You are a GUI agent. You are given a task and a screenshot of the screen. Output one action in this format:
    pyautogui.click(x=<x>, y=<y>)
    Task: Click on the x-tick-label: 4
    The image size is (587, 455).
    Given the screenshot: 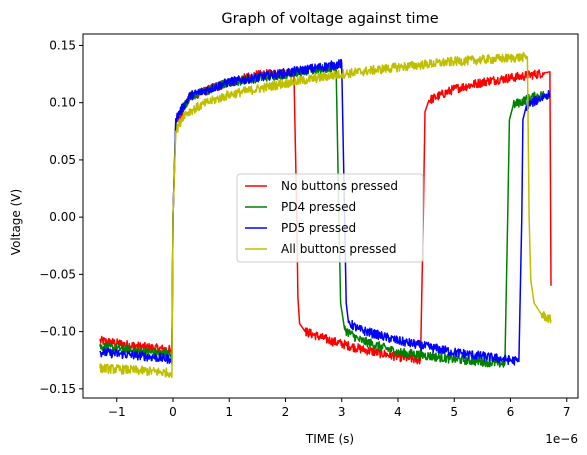 What is the action you would take?
    pyautogui.click(x=398, y=412)
    